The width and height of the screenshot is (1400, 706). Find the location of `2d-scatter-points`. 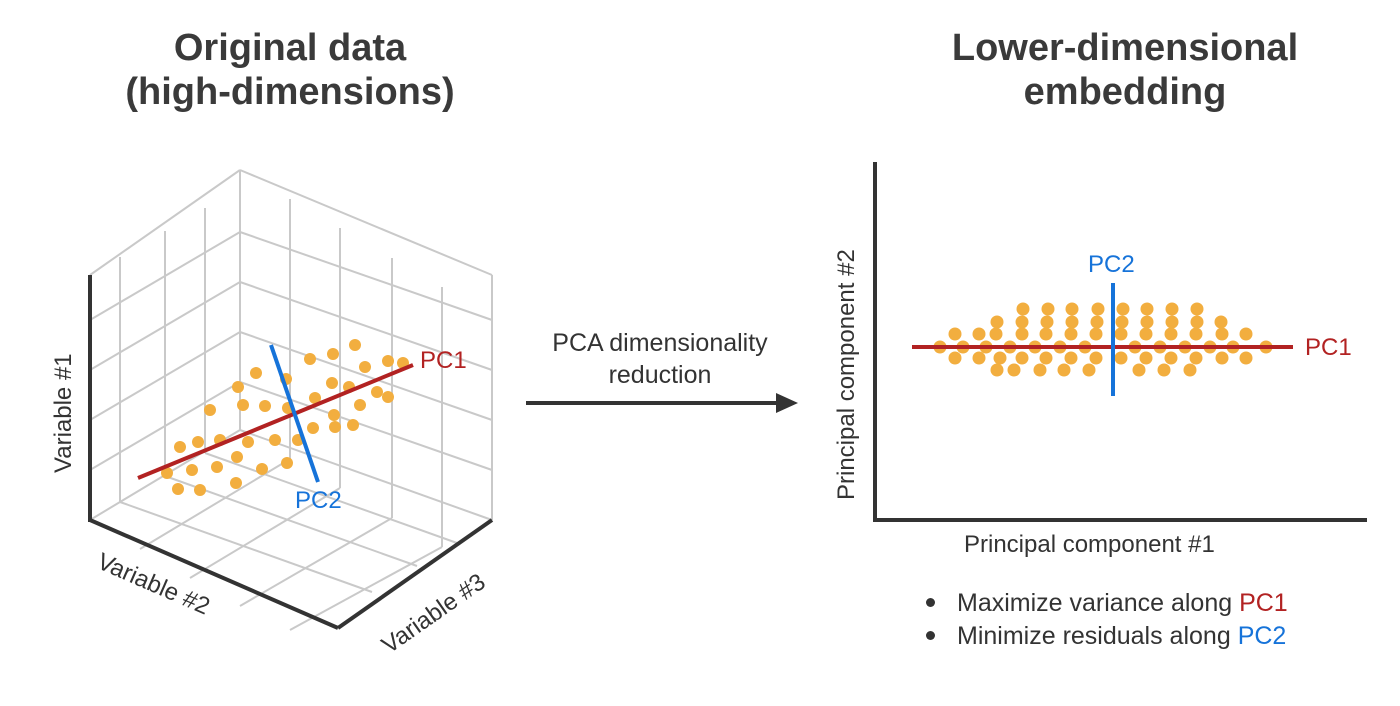

2d-scatter-points is located at coordinates (1103, 339).